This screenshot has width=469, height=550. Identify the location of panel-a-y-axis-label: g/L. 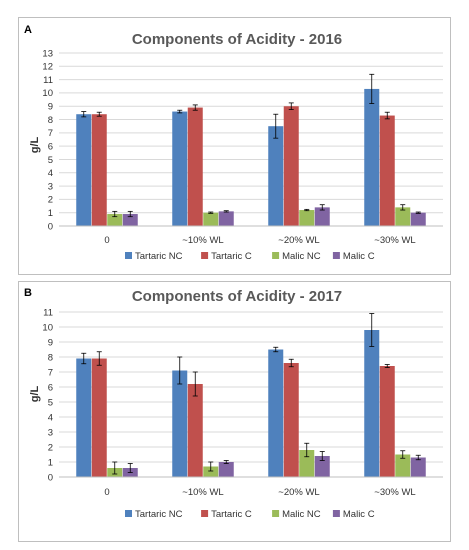
(35, 144).